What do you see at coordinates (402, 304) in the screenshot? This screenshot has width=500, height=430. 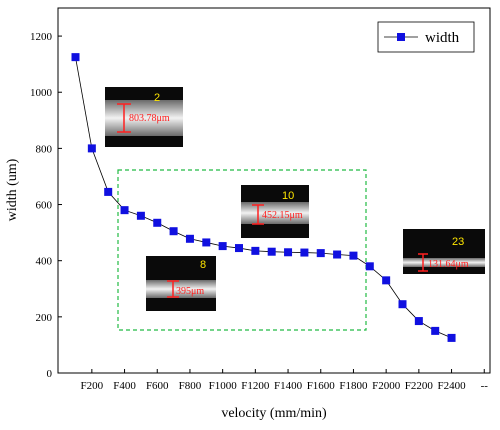 I see `data-point-F2100` at bounding box center [402, 304].